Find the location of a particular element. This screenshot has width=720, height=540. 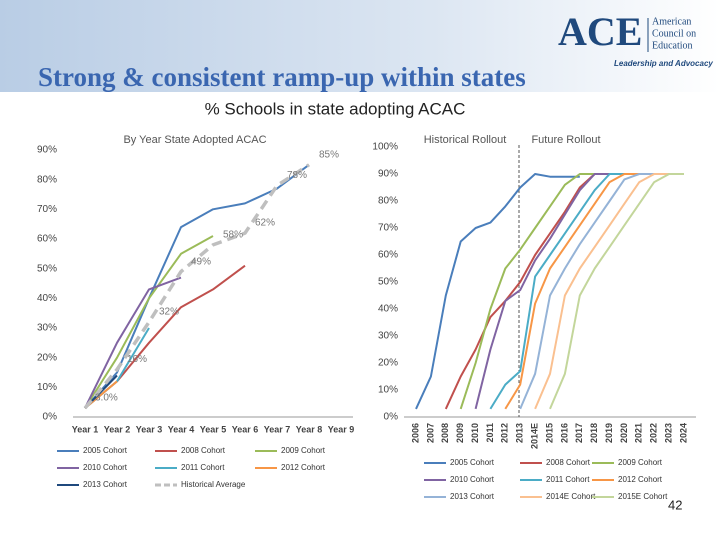

logo-name: Education is located at coordinates (672, 45).